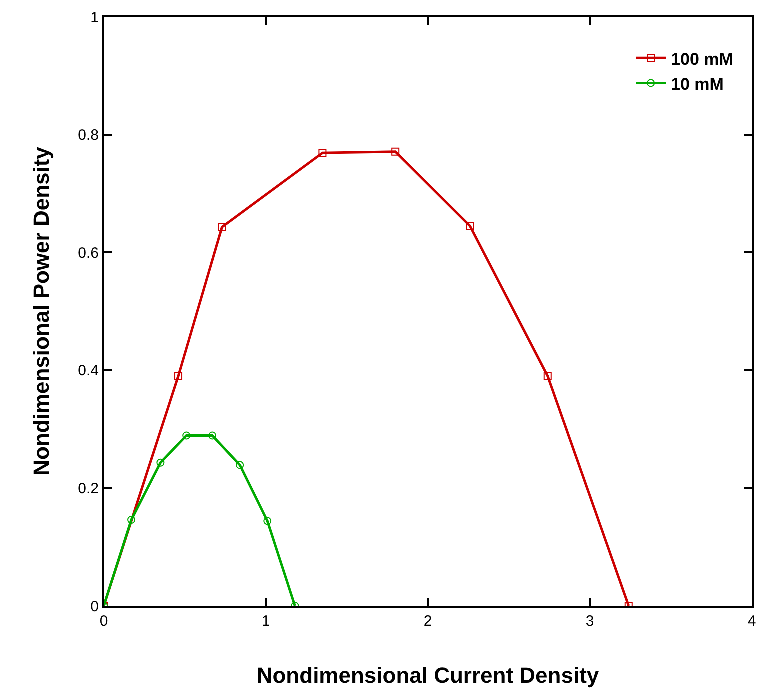  I want to click on y-tick-label: 0.6, so click(88, 253).